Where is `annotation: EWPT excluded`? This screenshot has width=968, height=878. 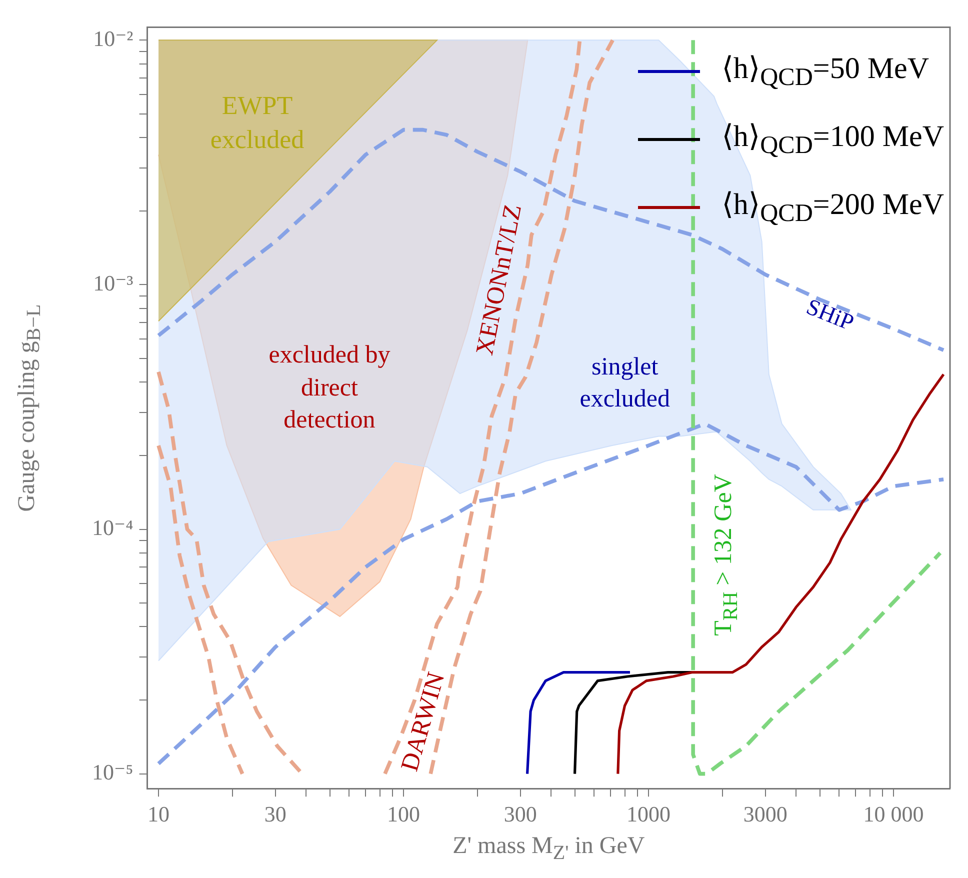
annotation: EWPT excluded is located at coordinates (257, 123).